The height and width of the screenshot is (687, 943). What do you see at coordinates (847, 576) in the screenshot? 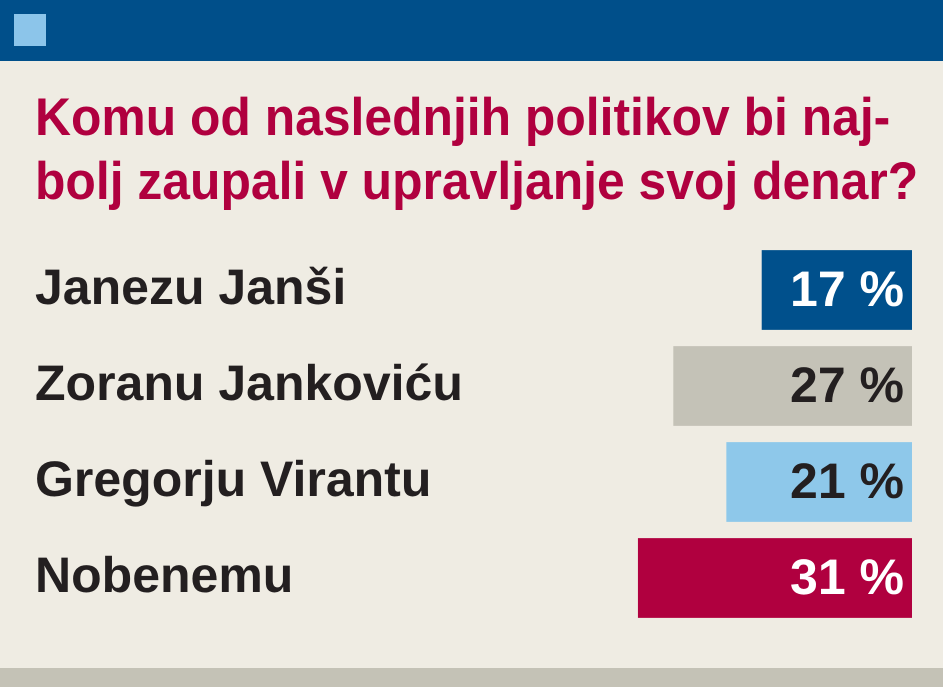
I see `data-label: 31 %` at bounding box center [847, 576].